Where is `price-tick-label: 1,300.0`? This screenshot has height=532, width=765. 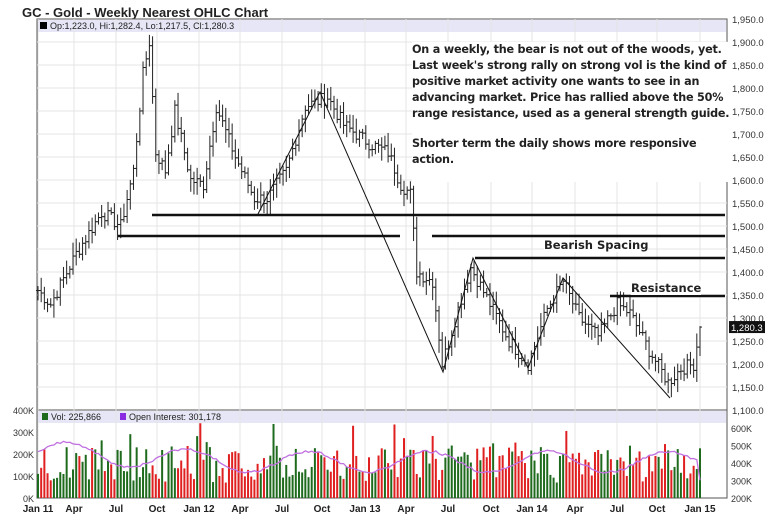
price-tick-label: 1,300.0 is located at coordinates (748, 319).